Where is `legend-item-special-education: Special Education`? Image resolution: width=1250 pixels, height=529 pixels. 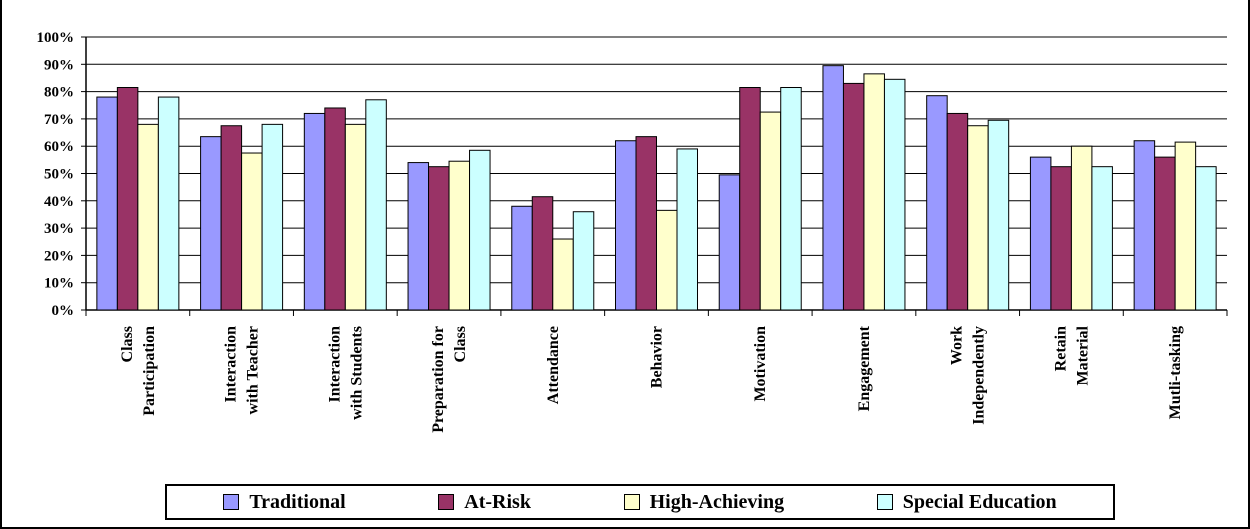 legend-item-special-education: Special Education is located at coordinates (966, 502).